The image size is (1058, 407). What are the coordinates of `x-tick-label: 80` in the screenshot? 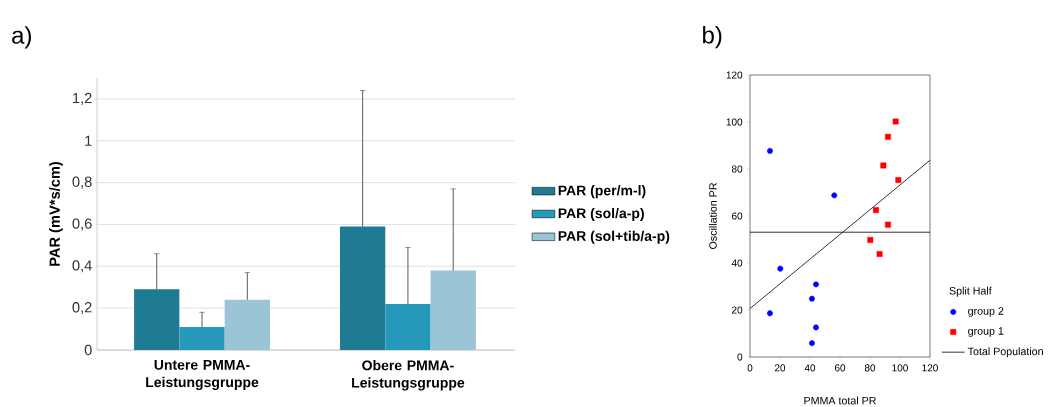 It's located at (870, 368).